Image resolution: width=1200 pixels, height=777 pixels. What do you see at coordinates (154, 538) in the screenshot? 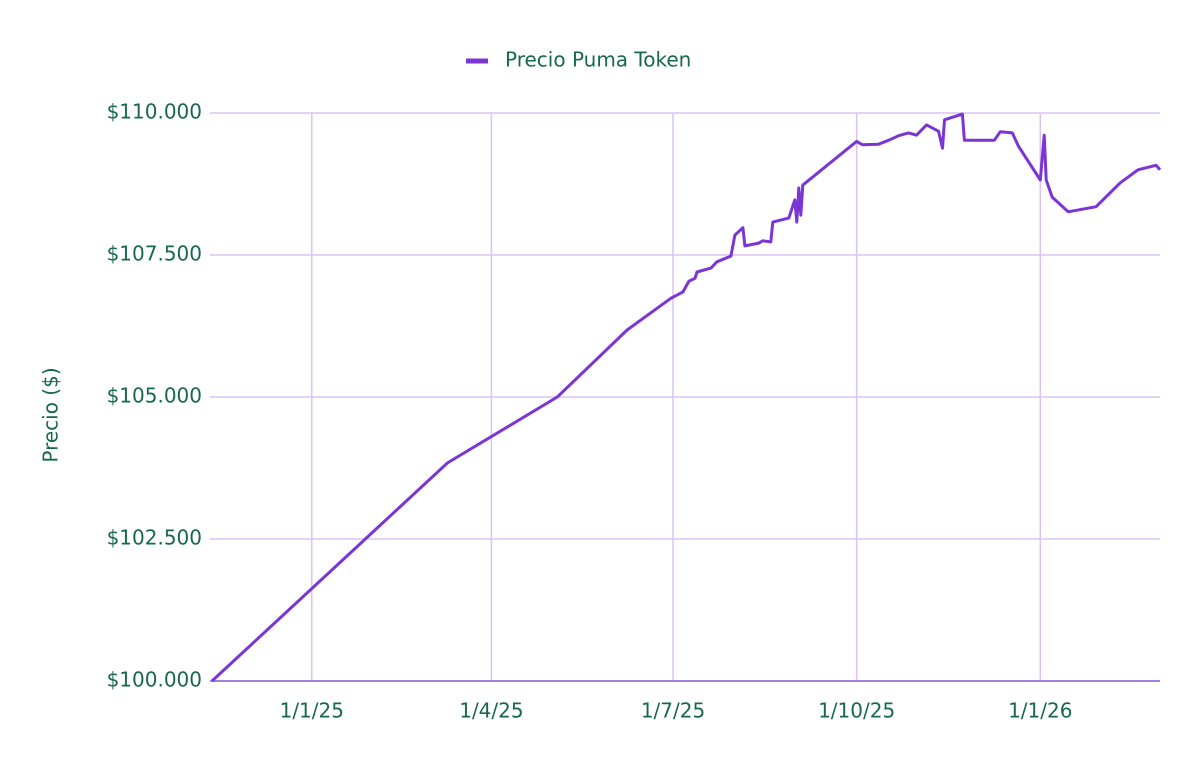
I see `y-tick-label: $102.500` at bounding box center [154, 538].